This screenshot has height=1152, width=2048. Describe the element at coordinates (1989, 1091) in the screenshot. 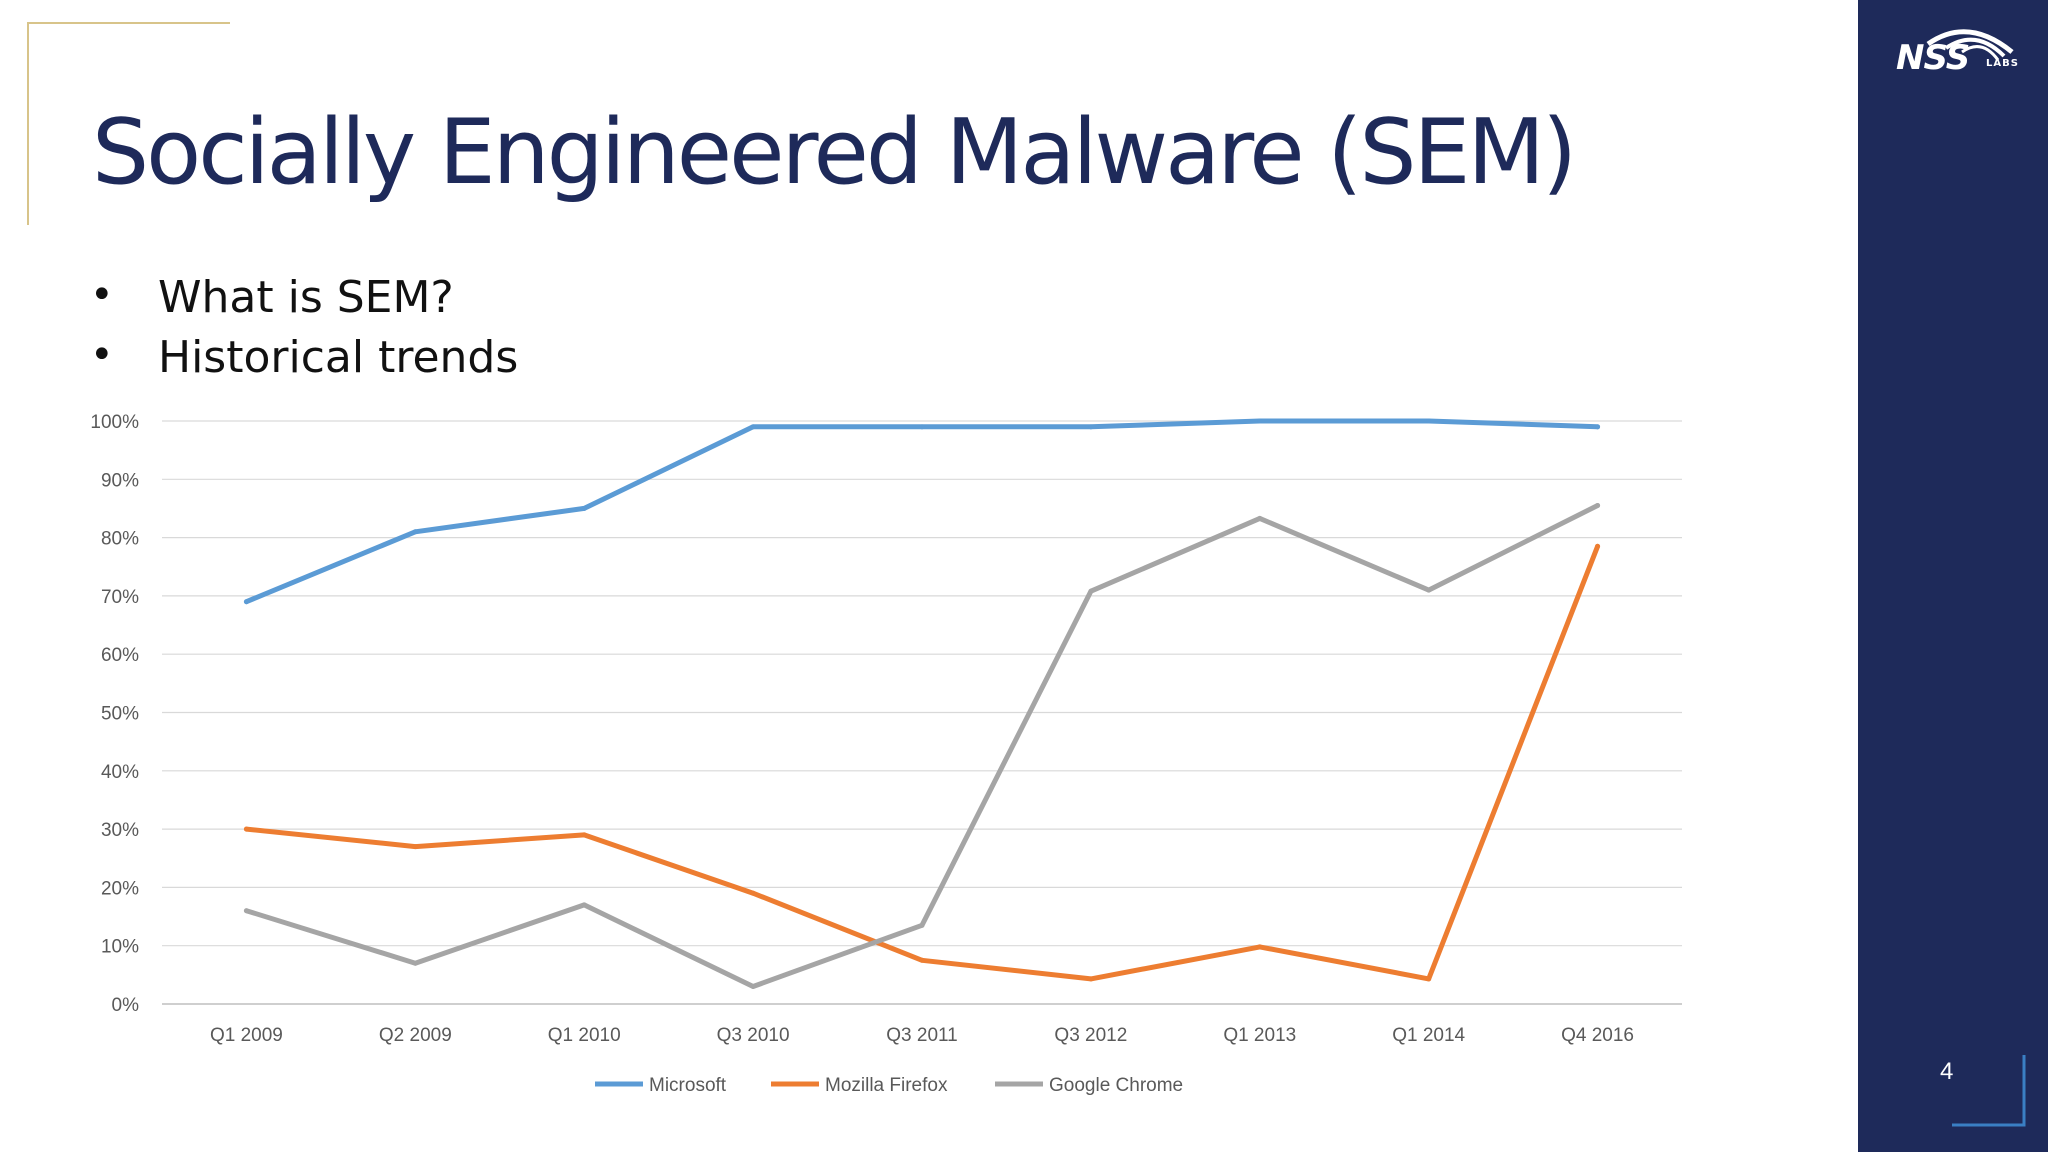

I see `blue-corner-bracket` at that location.